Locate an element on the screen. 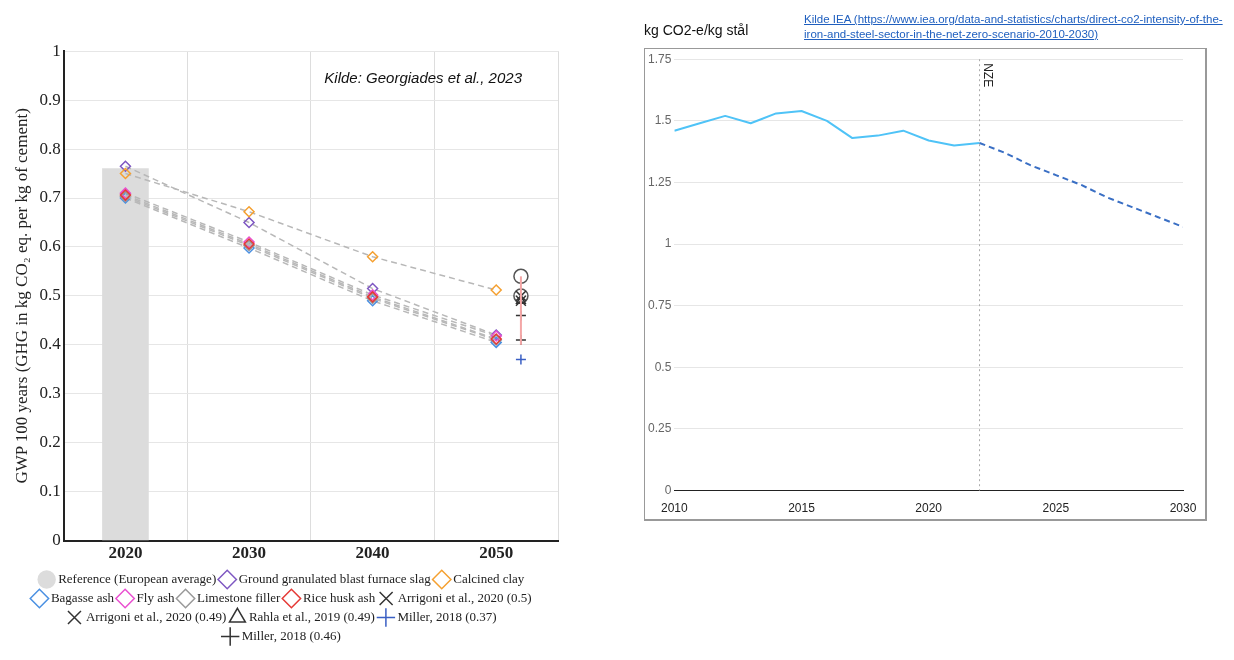 This screenshot has width=1234, height=660. y-tick-label: 0.2 is located at coordinates (50, 442).